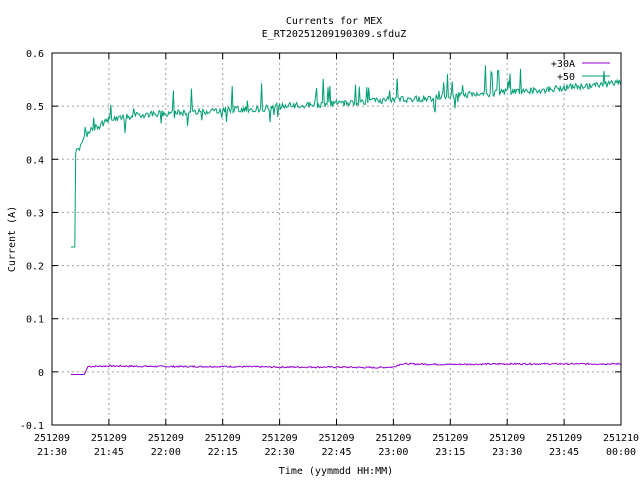 The image size is (640, 480). Describe the element at coordinates (12, 239) in the screenshot. I see `y-axis-label: Current (A)` at that location.